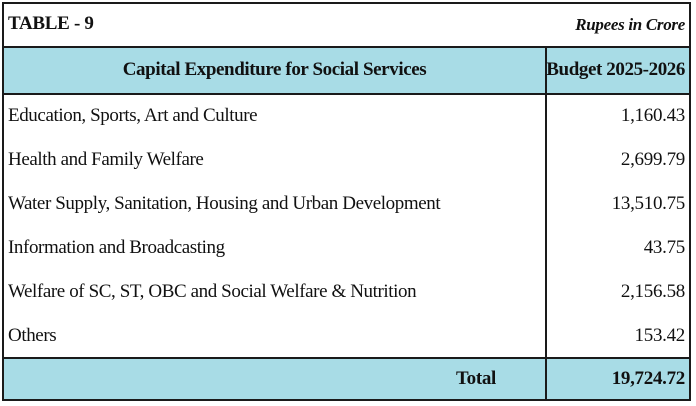 The height and width of the screenshot is (406, 696). I want to click on total-value: 19,724.72, so click(648, 378).